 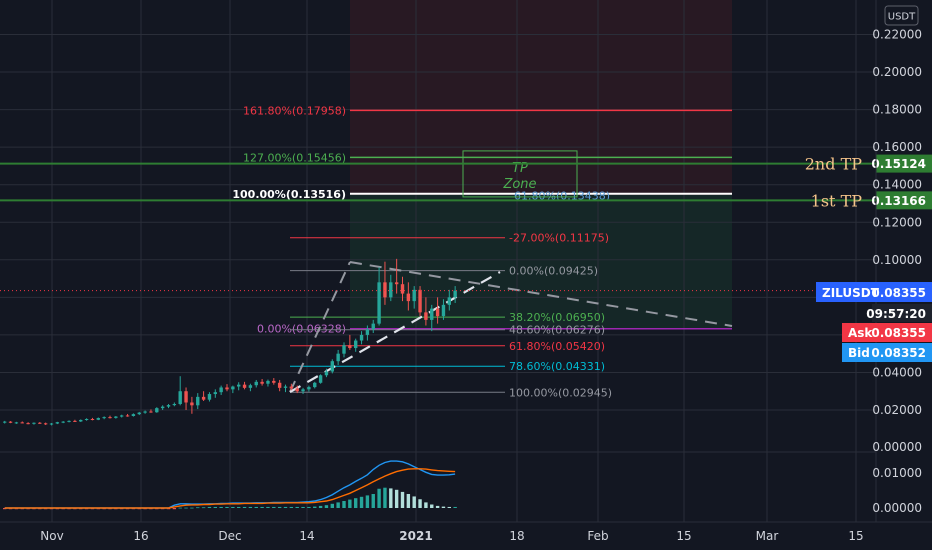 What do you see at coordinates (229, 536) in the screenshot?
I see `time-tick-label: Dec` at bounding box center [229, 536].